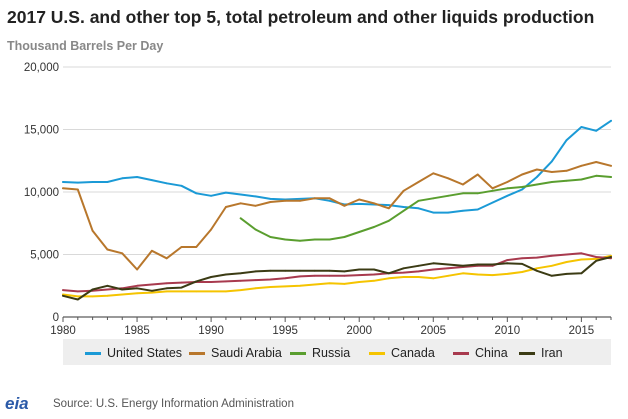  I want to click on data-point-saudi-arabia-1996, so click(300, 200).